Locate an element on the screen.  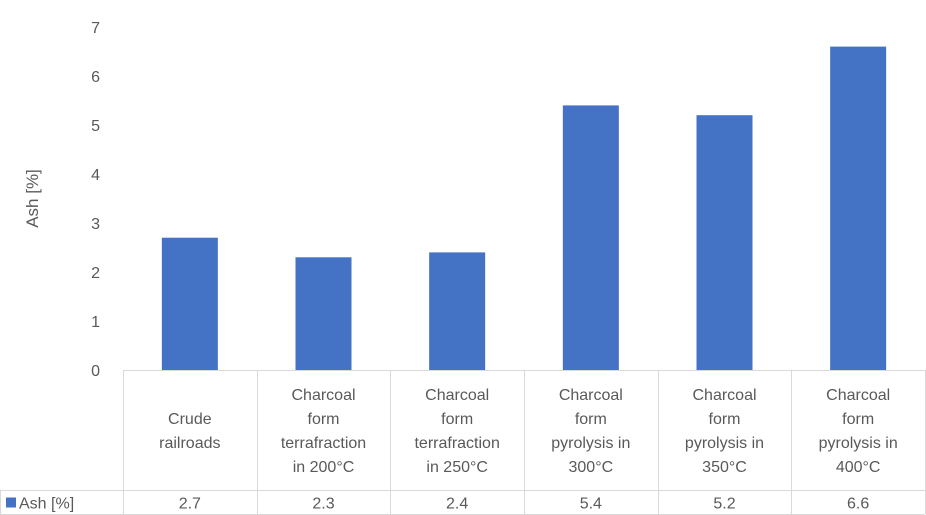
y-tick-label: 1 is located at coordinates (95, 322).